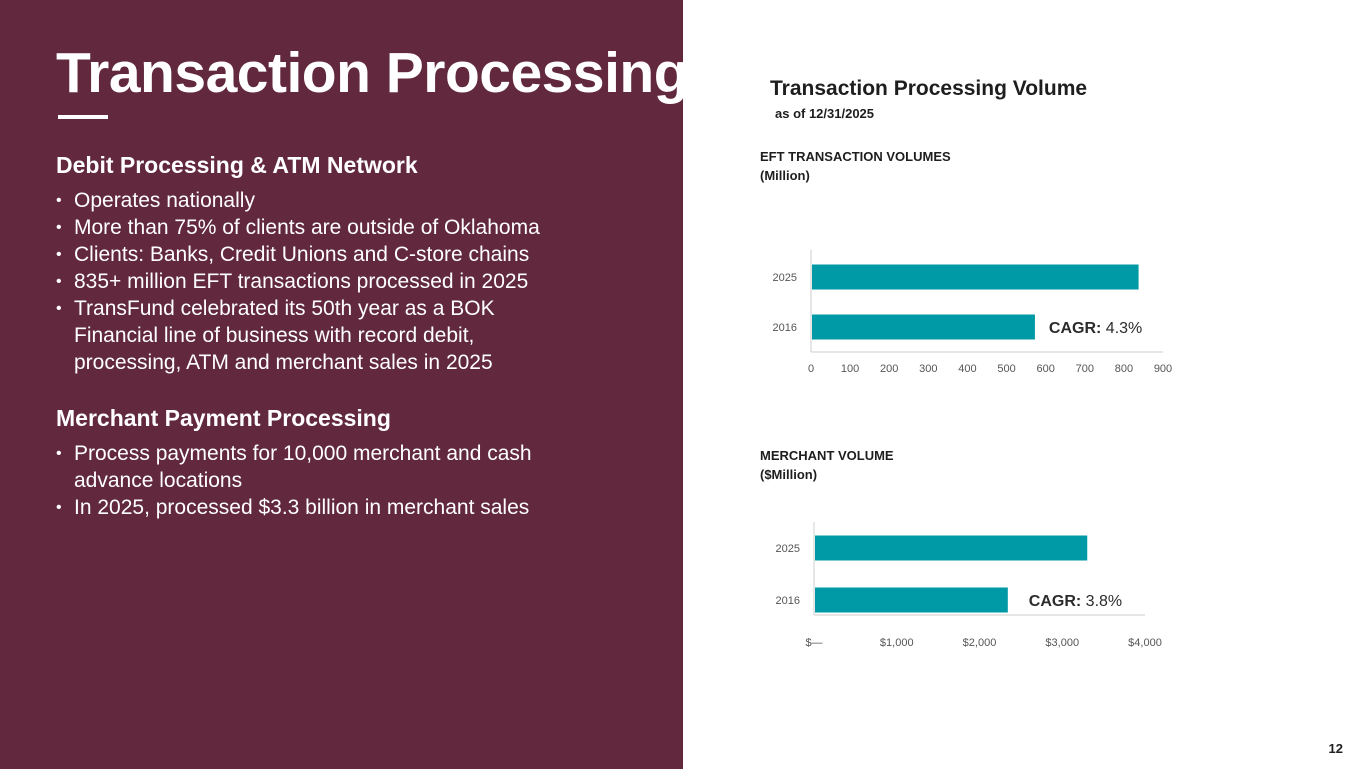  What do you see at coordinates (1085, 369) in the screenshot?
I see `eft-tick-label: 700` at bounding box center [1085, 369].